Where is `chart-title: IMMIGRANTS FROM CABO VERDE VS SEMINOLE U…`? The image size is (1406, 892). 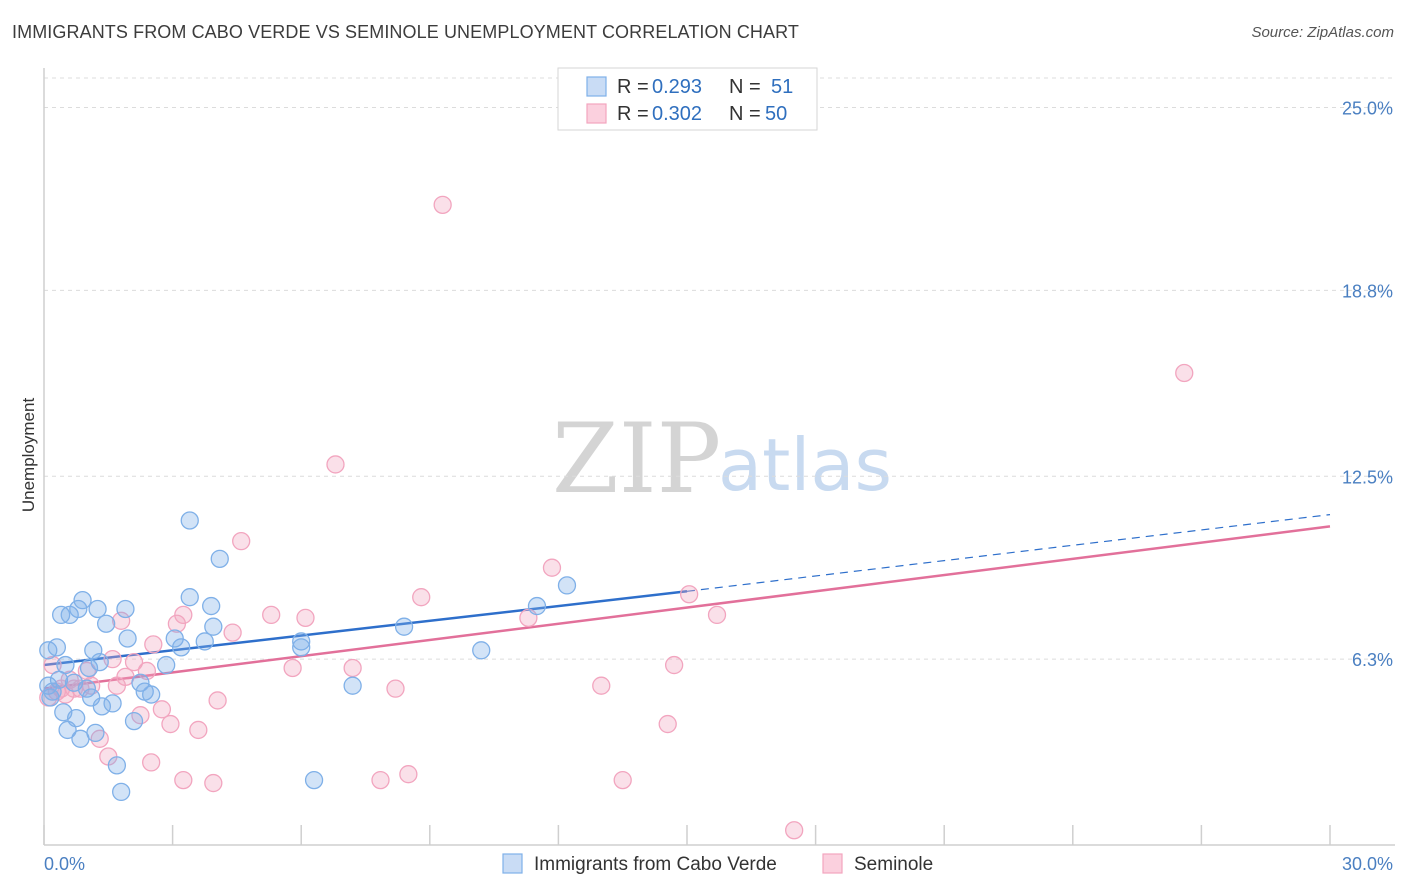
chart-title: IMMIGRANTS FROM CABO VERDE VS SEMINOLE U… is located at coordinates (405, 32).